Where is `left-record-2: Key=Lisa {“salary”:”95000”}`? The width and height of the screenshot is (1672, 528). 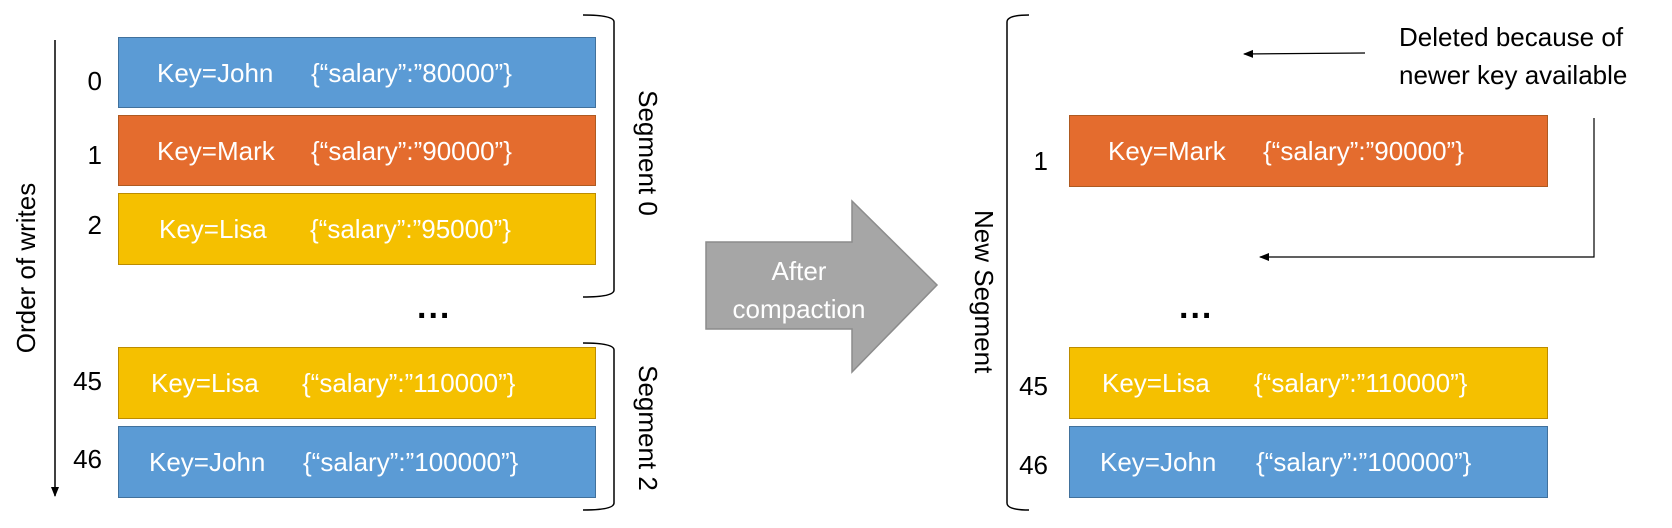 left-record-2: Key=Lisa {“salary”:”95000”} is located at coordinates (357, 229).